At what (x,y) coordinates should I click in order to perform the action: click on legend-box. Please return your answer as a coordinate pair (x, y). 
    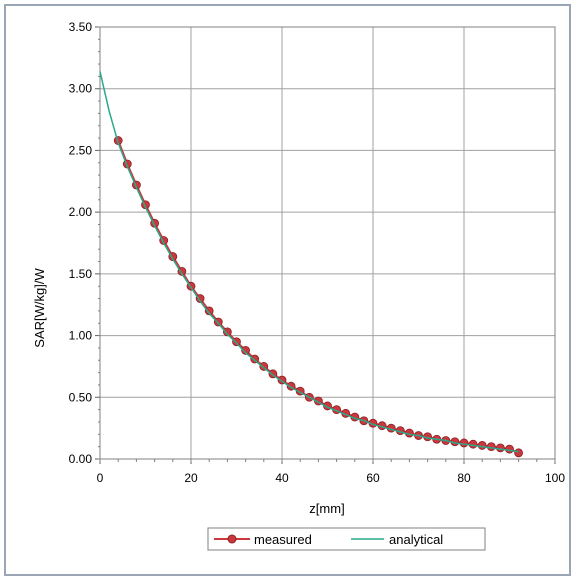
    Looking at the image, I should click on (346, 539).